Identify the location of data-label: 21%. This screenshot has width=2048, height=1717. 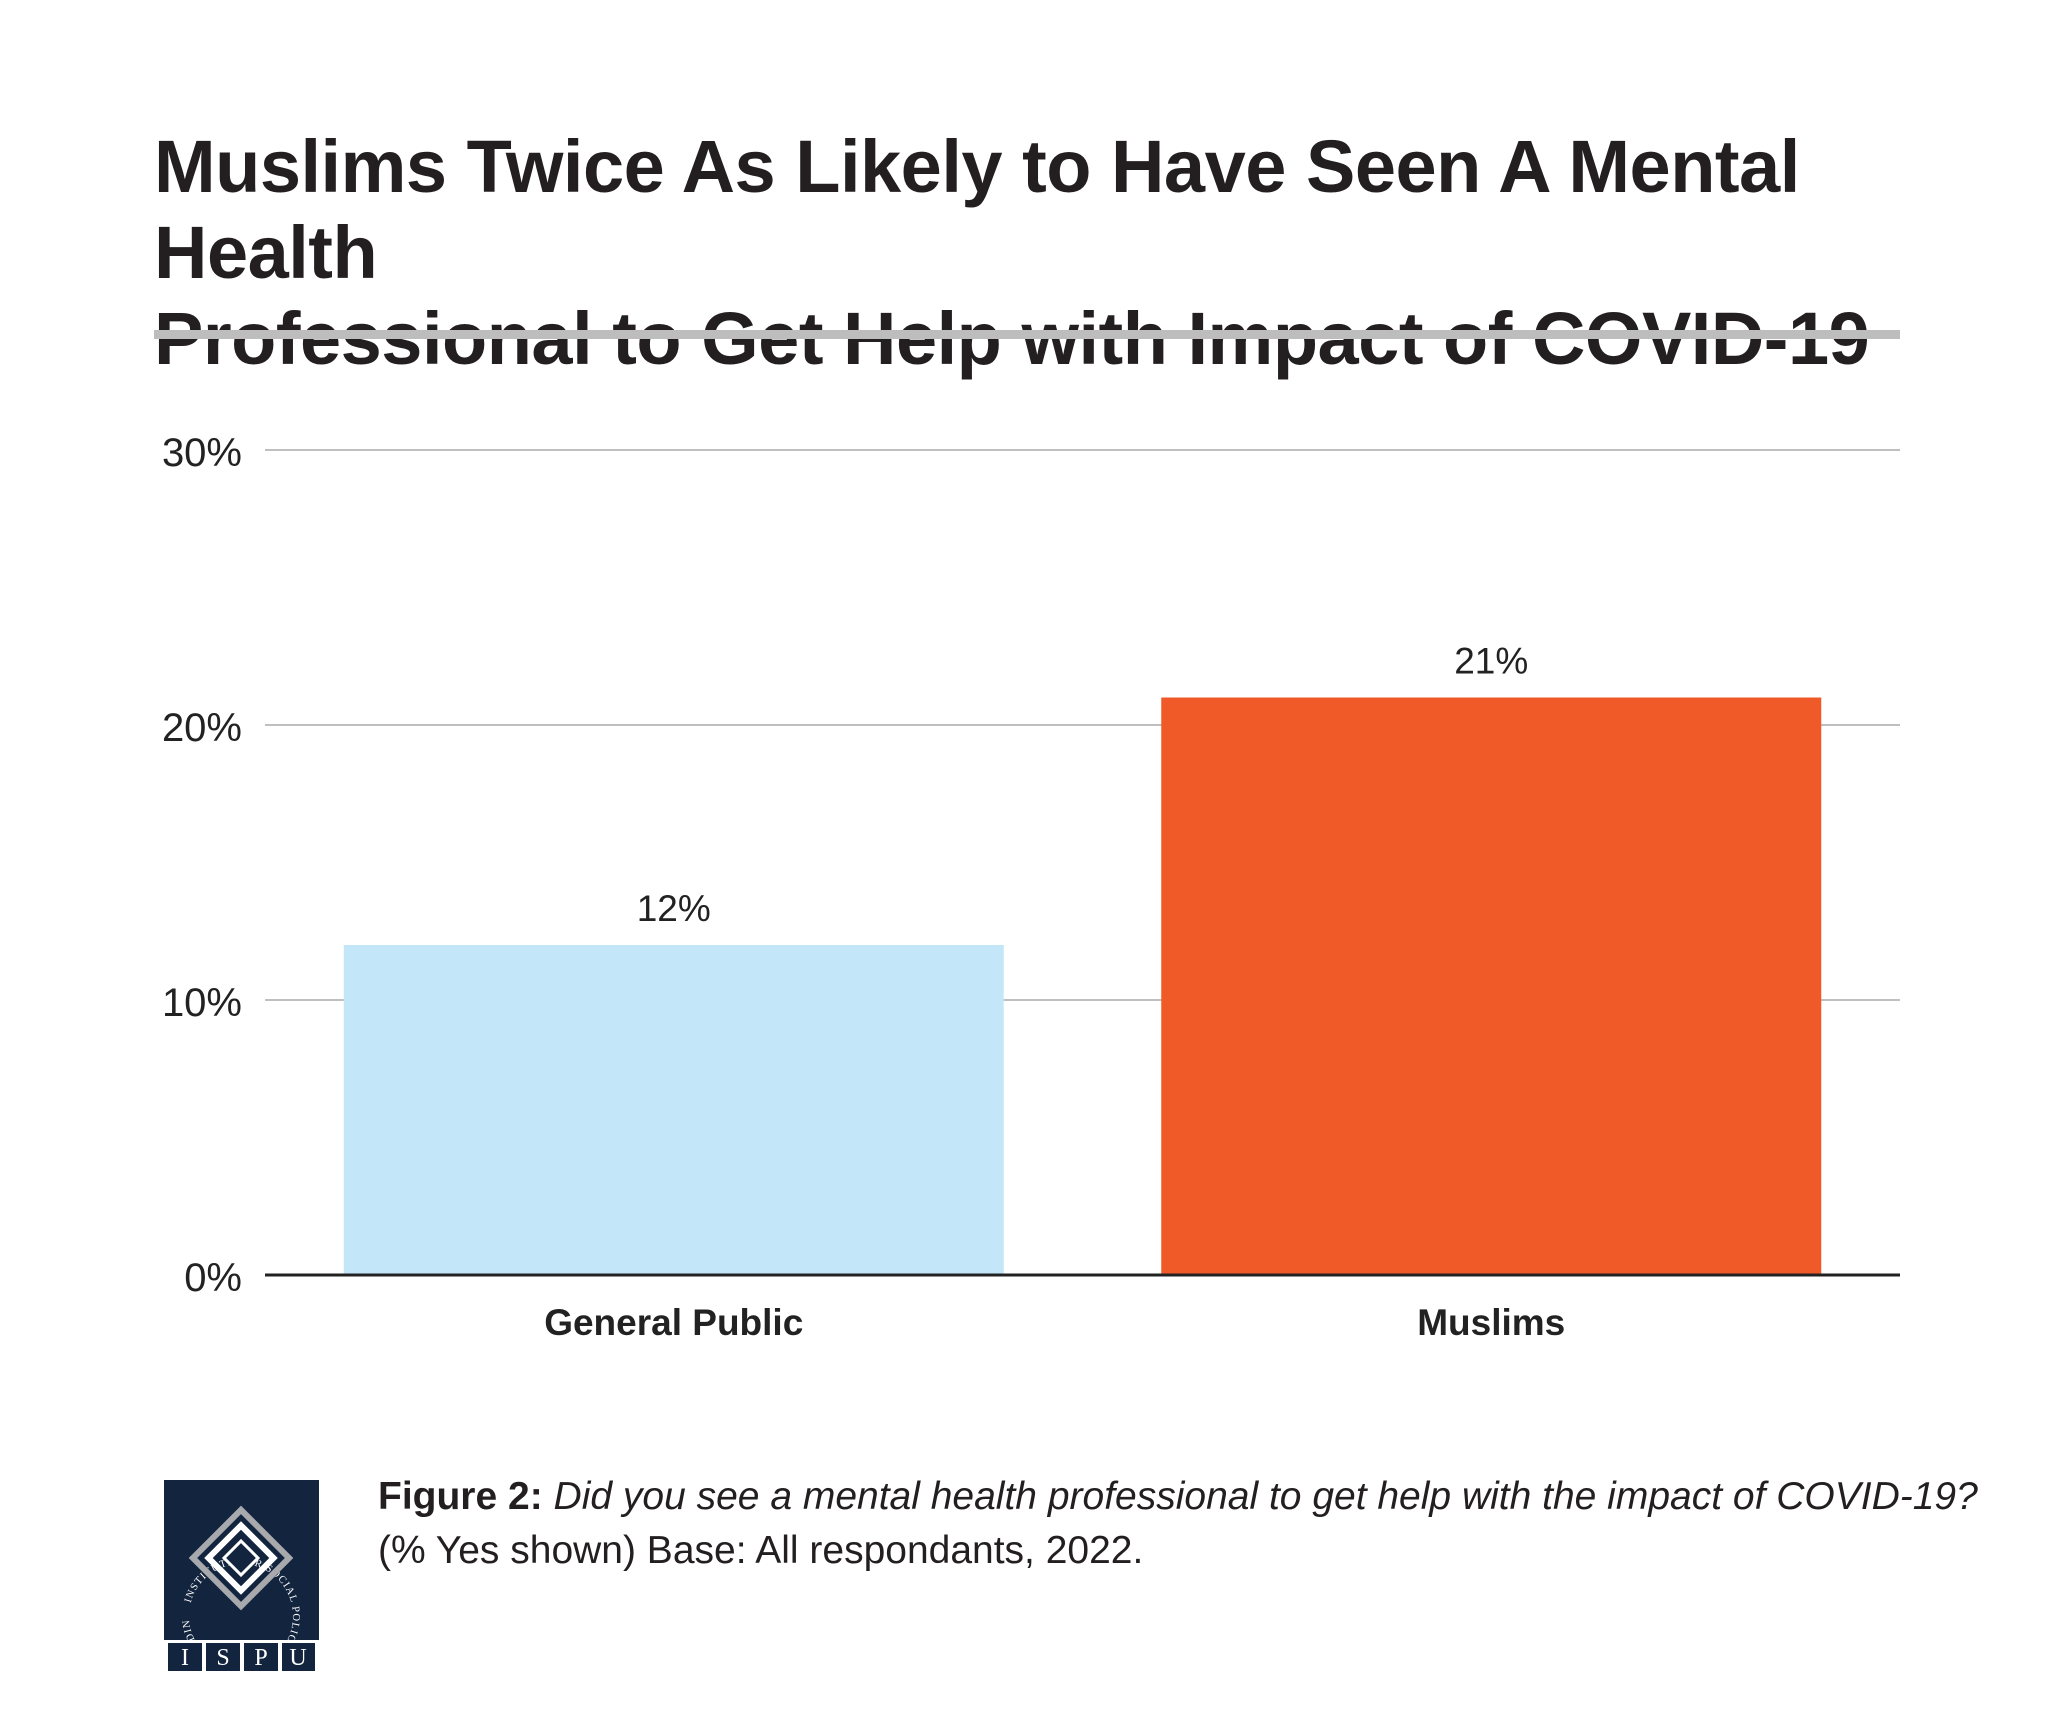
(1491, 661).